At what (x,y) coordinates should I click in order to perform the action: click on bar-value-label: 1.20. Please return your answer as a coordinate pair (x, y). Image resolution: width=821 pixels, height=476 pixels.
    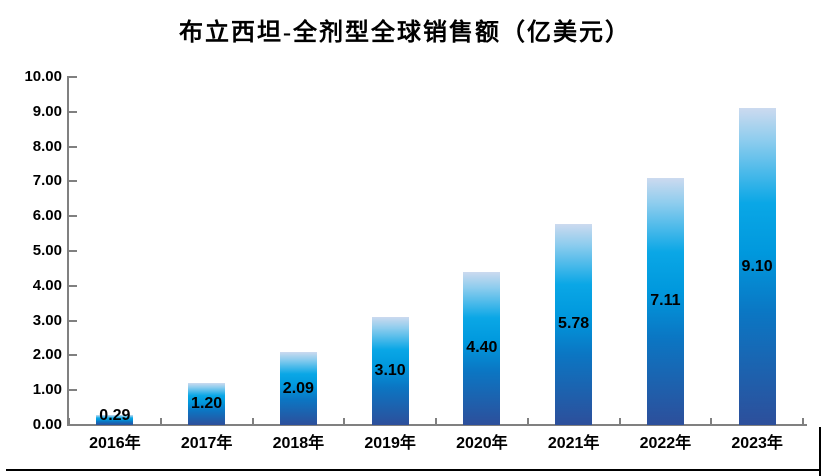
    Looking at the image, I should click on (207, 404).